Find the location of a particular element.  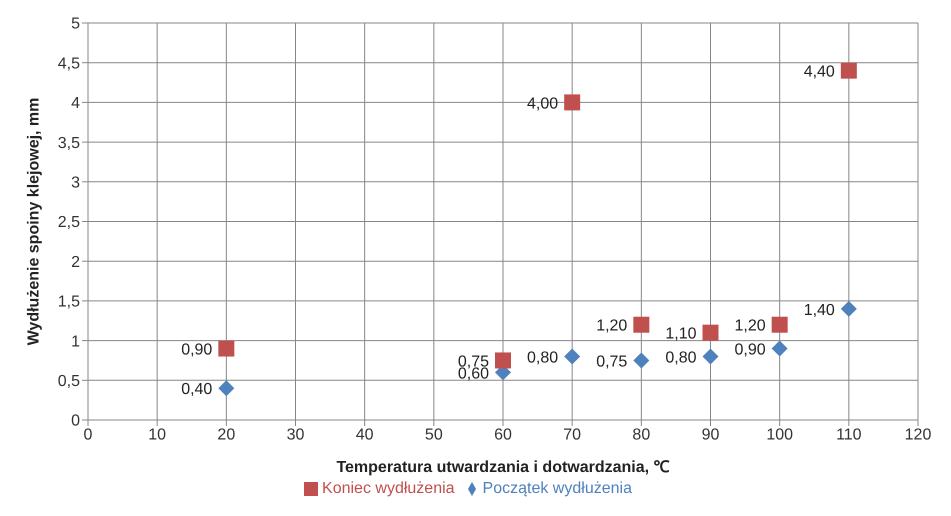

x-tick-label: 70 is located at coordinates (572, 435).